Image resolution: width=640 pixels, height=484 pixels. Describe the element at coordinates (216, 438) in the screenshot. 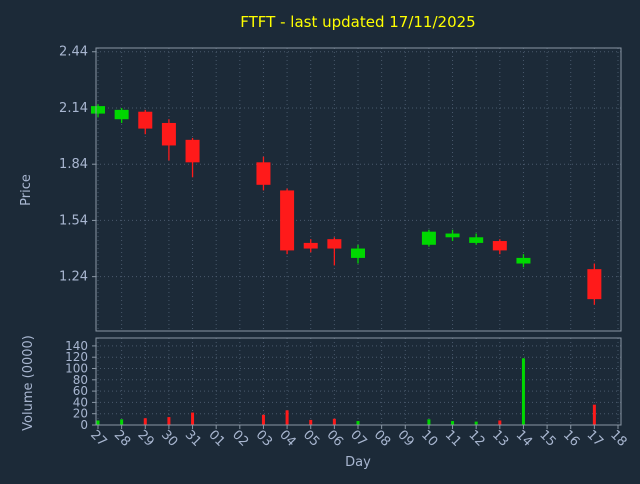

I see `svg-text: 01` at that location.